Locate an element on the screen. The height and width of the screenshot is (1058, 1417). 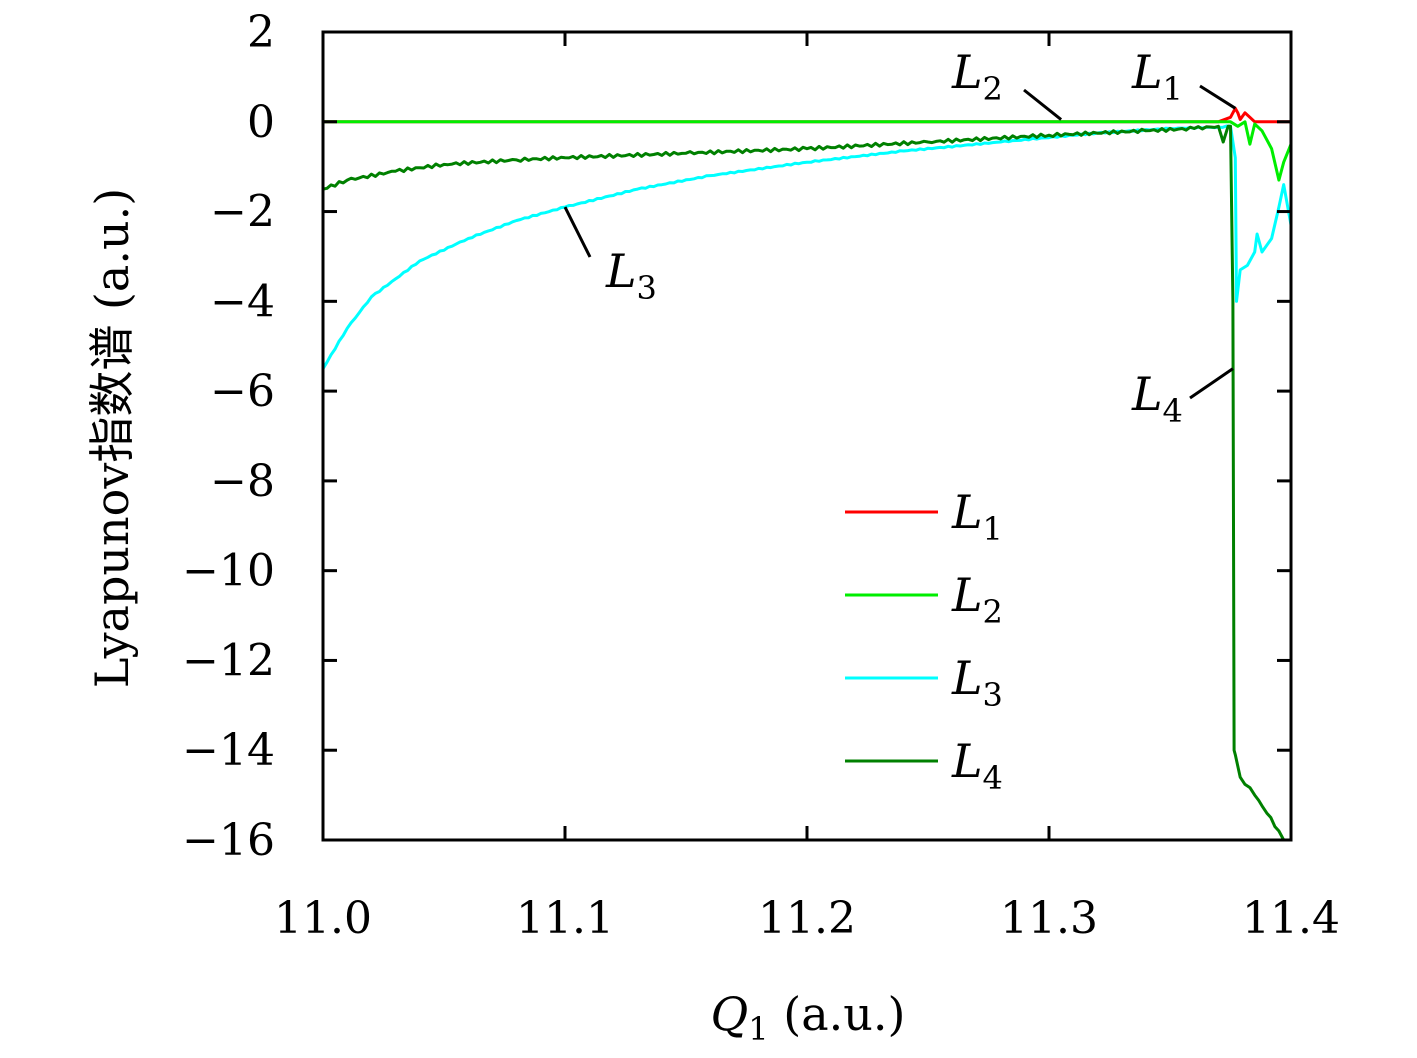
legend-entry-L2-subscript: 2 is located at coordinates (993, 612).